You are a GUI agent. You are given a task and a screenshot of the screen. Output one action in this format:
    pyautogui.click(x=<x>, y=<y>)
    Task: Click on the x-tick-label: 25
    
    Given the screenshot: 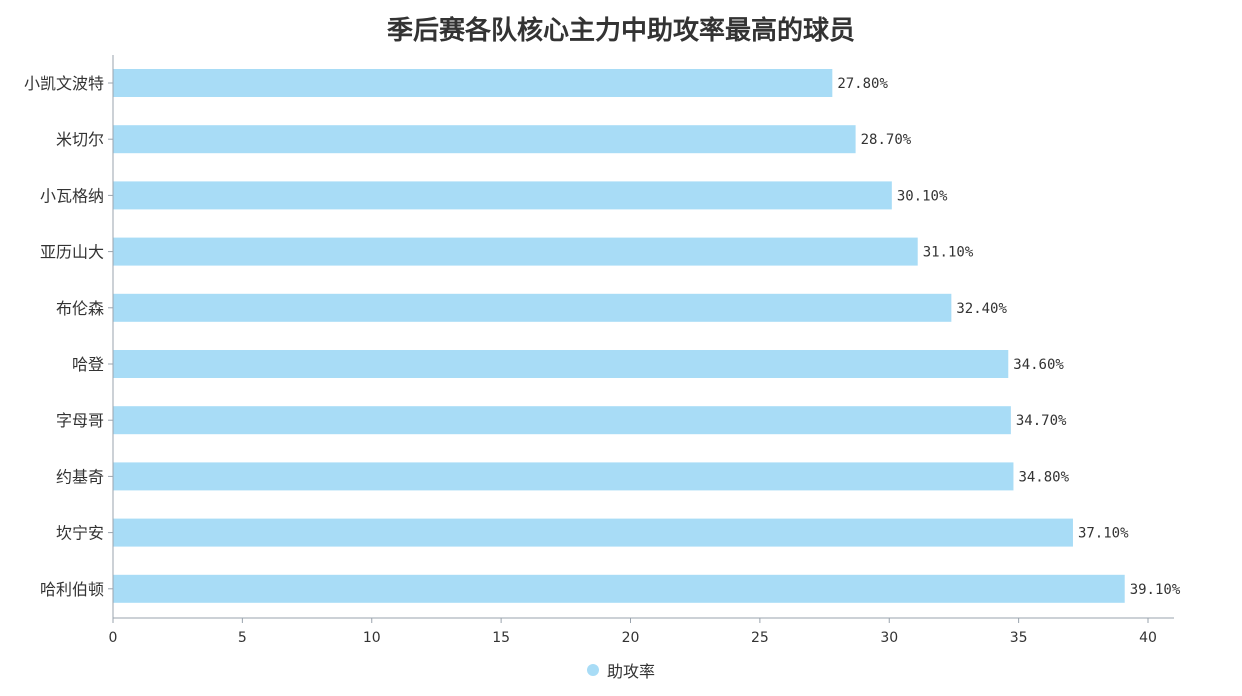 What is the action you would take?
    pyautogui.click(x=760, y=638)
    